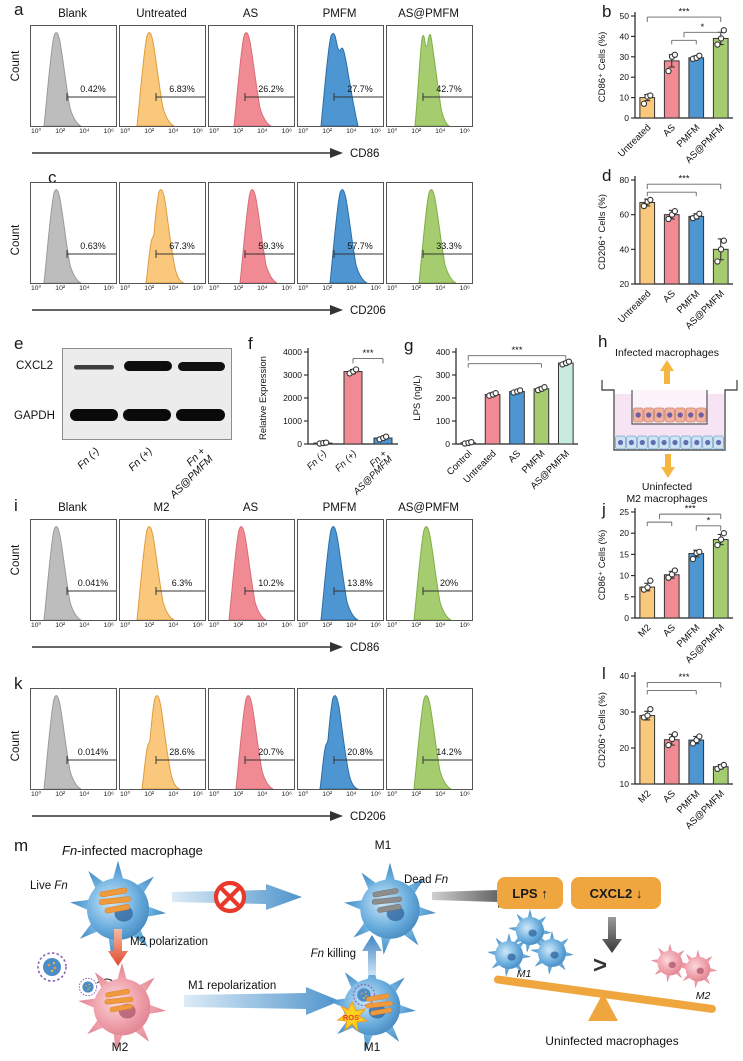 The width and height of the screenshot is (743, 1061). I want to click on x-category-label: AS, so click(669, 296).